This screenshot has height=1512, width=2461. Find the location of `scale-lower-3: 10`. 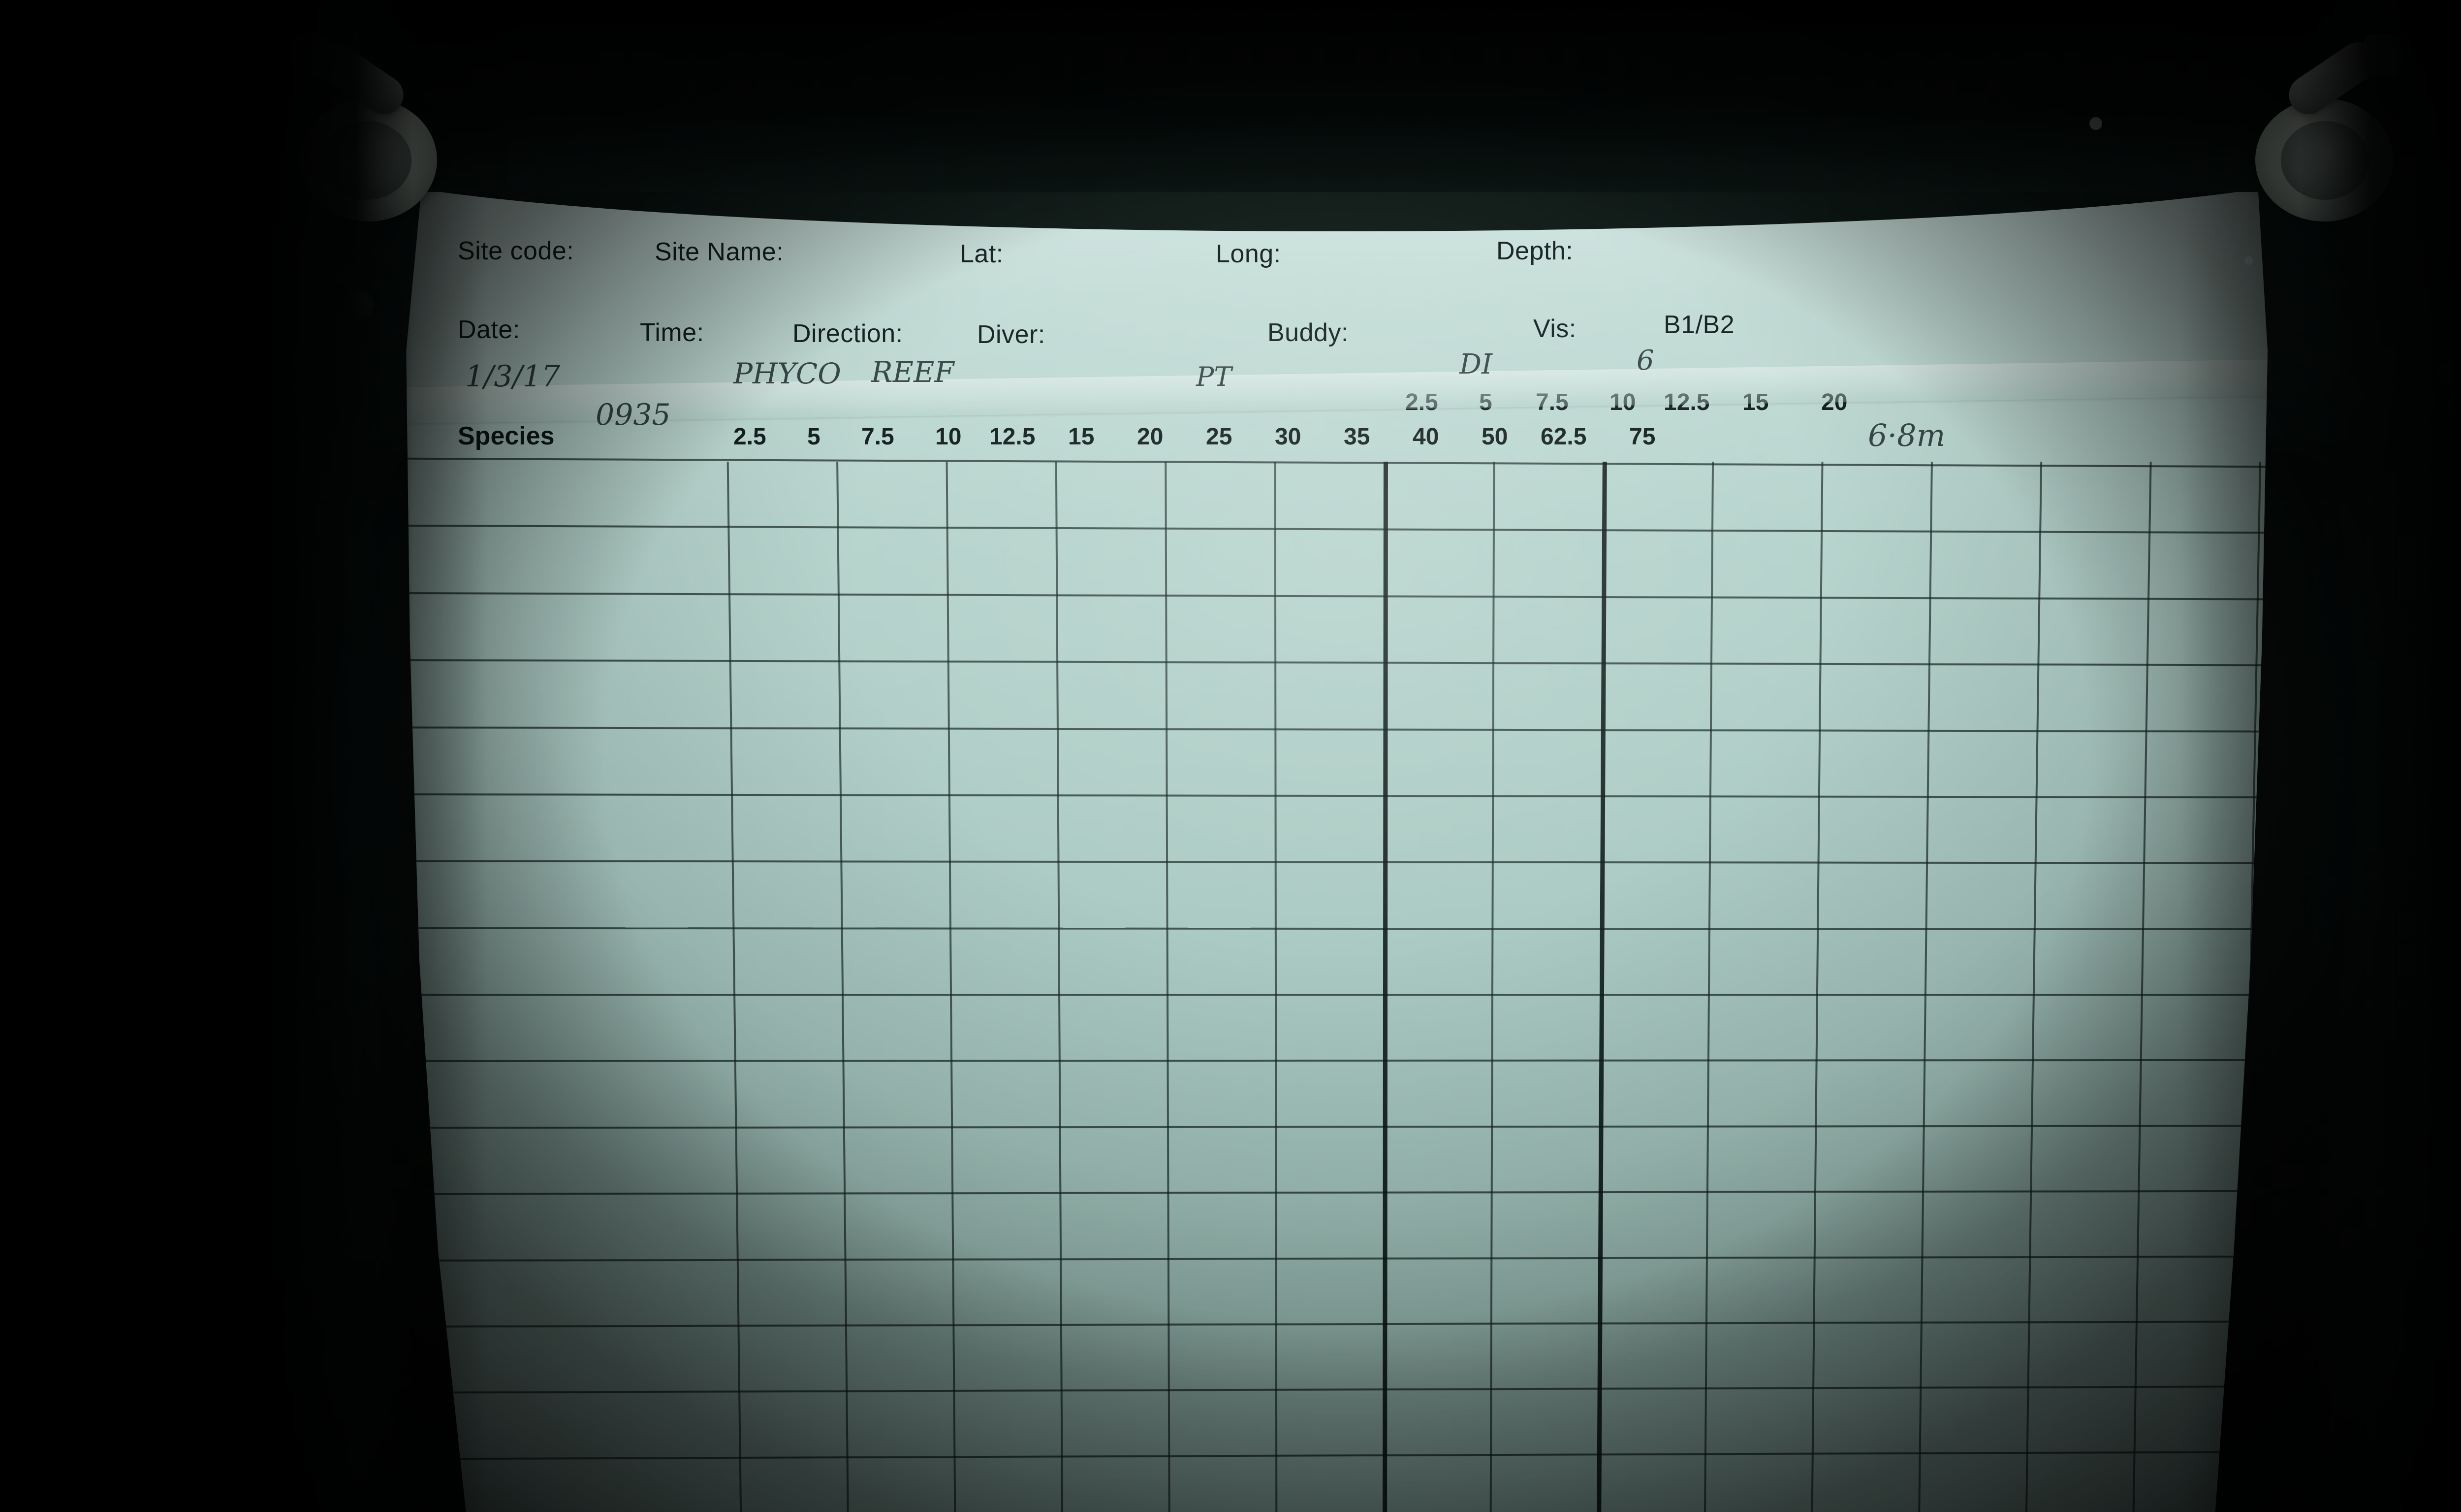

scale-lower-3: 10 is located at coordinates (948, 437).